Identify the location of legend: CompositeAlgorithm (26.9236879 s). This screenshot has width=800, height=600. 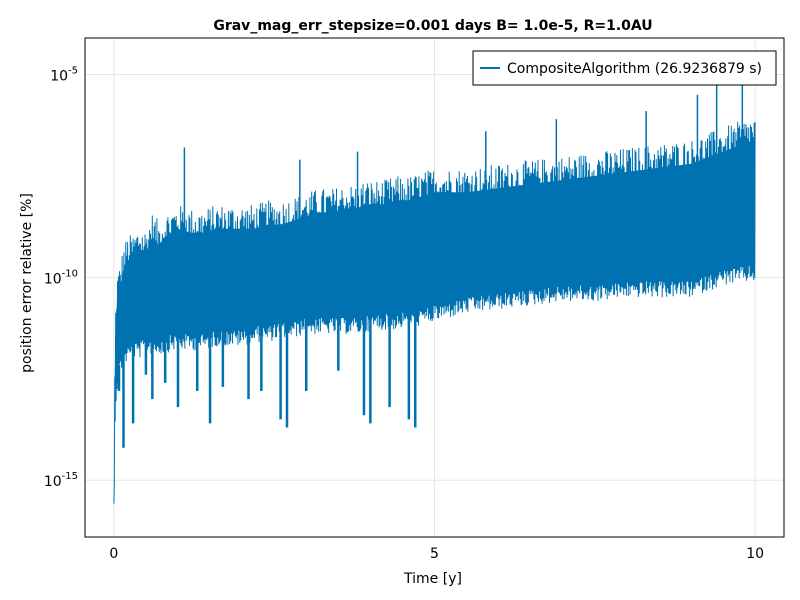
(624, 68).